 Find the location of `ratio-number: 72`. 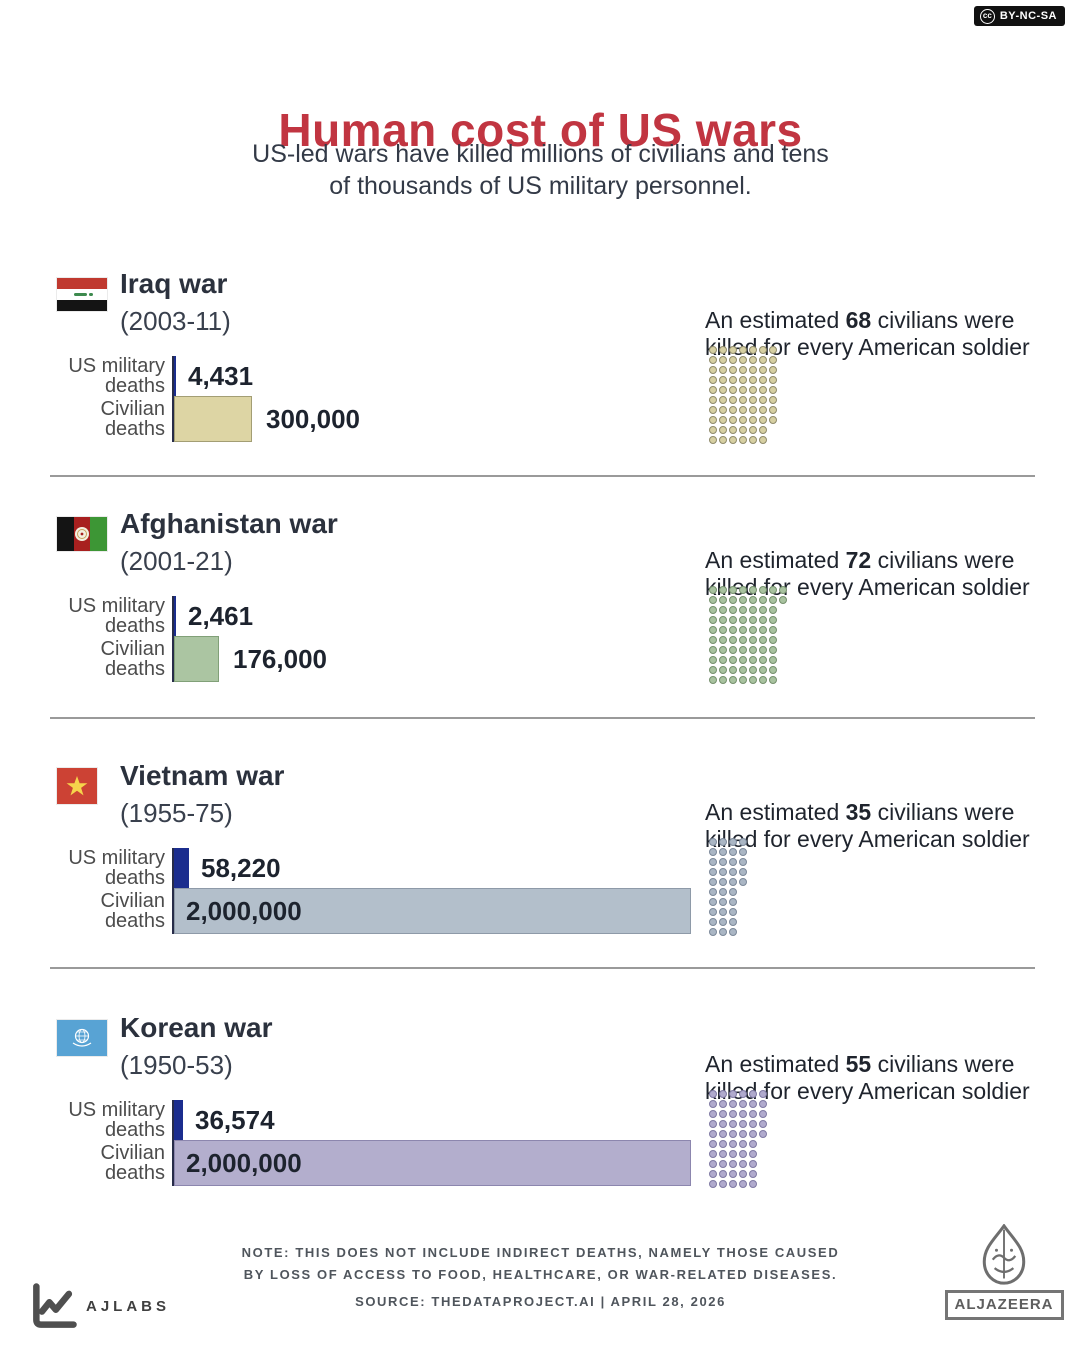

ratio-number: 72 is located at coordinates (858, 560).